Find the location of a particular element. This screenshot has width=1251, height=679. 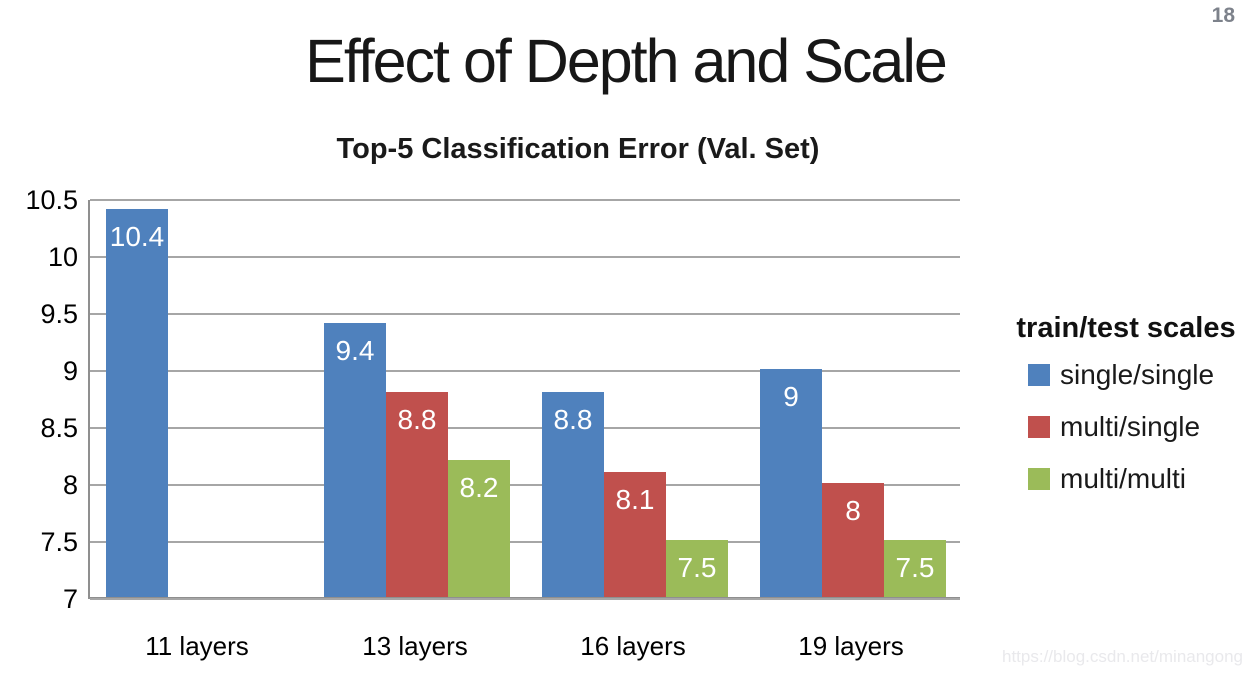

legend-items: single/single multi/single multi/multi is located at coordinates (1126, 426).